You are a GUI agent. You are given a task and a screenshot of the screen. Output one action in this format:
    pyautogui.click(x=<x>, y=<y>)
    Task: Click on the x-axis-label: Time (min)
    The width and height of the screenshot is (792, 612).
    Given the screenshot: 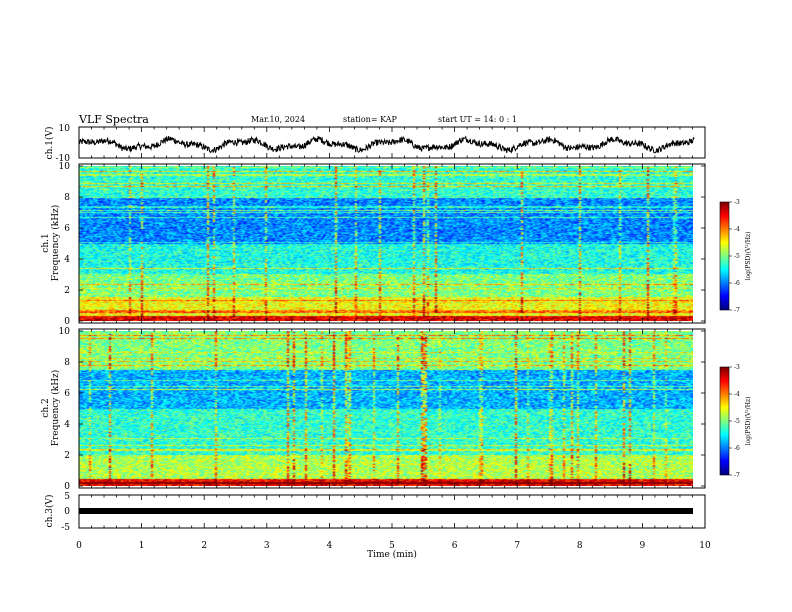 What is the action you would take?
    pyautogui.click(x=392, y=554)
    